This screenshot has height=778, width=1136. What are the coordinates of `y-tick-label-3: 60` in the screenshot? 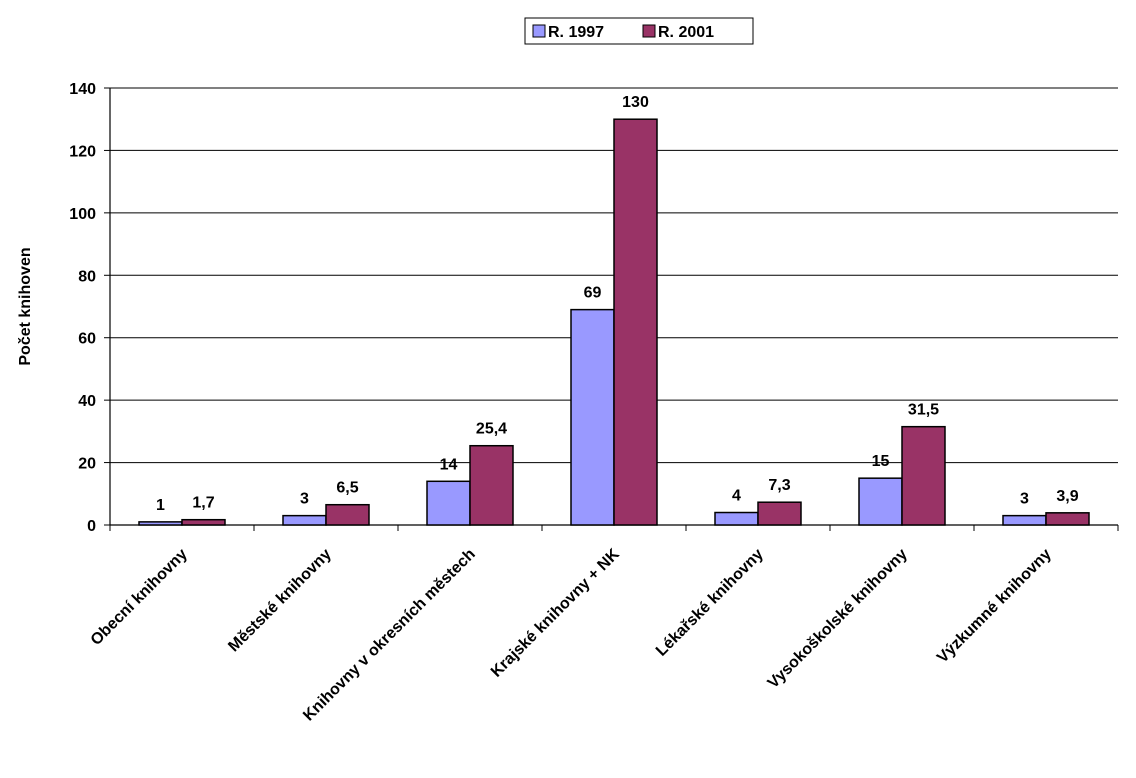 It's located at (87, 339).